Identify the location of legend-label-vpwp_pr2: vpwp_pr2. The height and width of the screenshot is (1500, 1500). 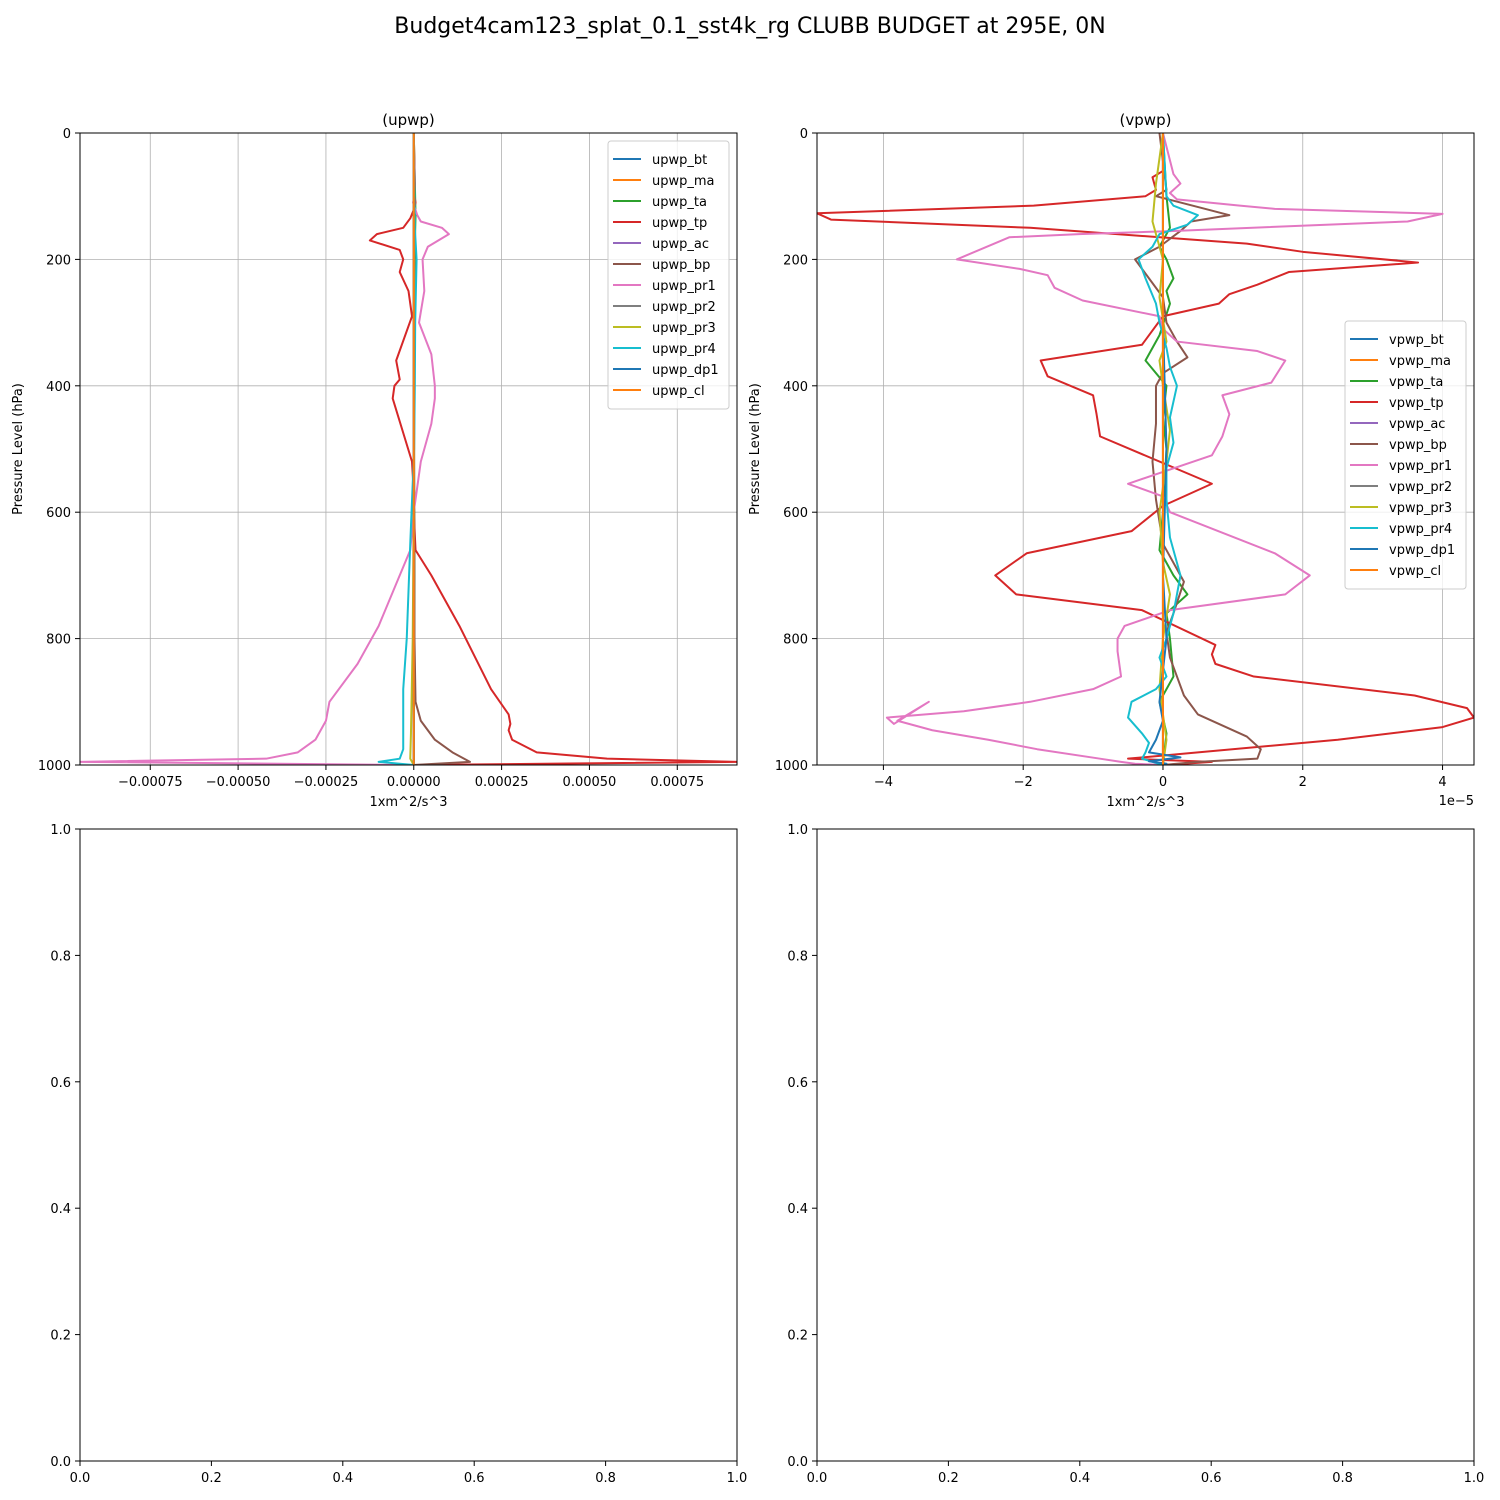
(1420, 487).